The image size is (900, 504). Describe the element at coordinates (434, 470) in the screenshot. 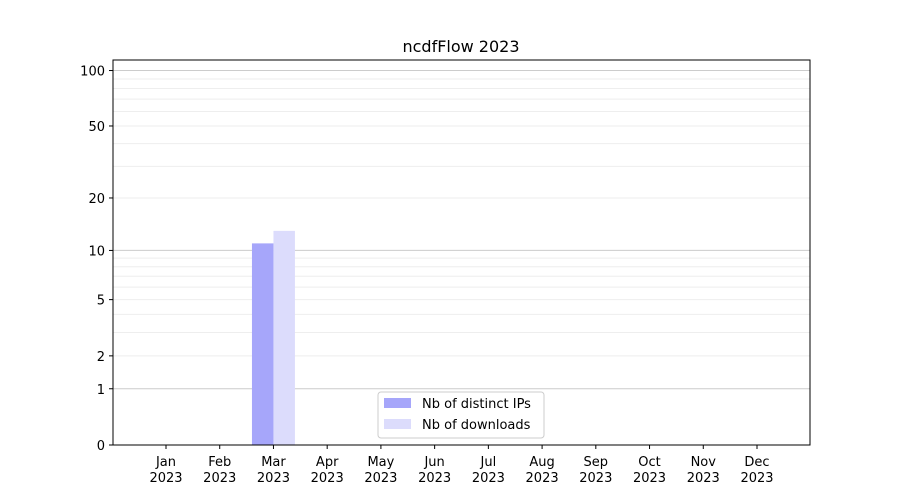

I see `x-tick-label: Jun 2023` at that location.